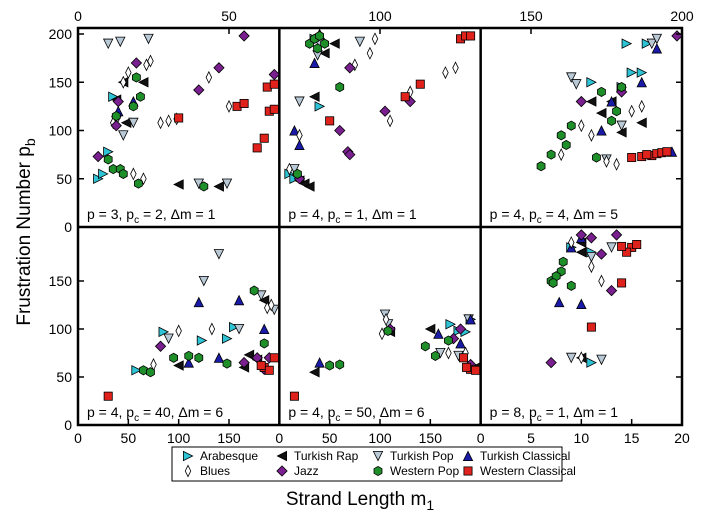 The width and height of the screenshot is (703, 523). What do you see at coordinates (525, 456) in the screenshot?
I see `legend-label-tclass: Turkish Classical` at bounding box center [525, 456].